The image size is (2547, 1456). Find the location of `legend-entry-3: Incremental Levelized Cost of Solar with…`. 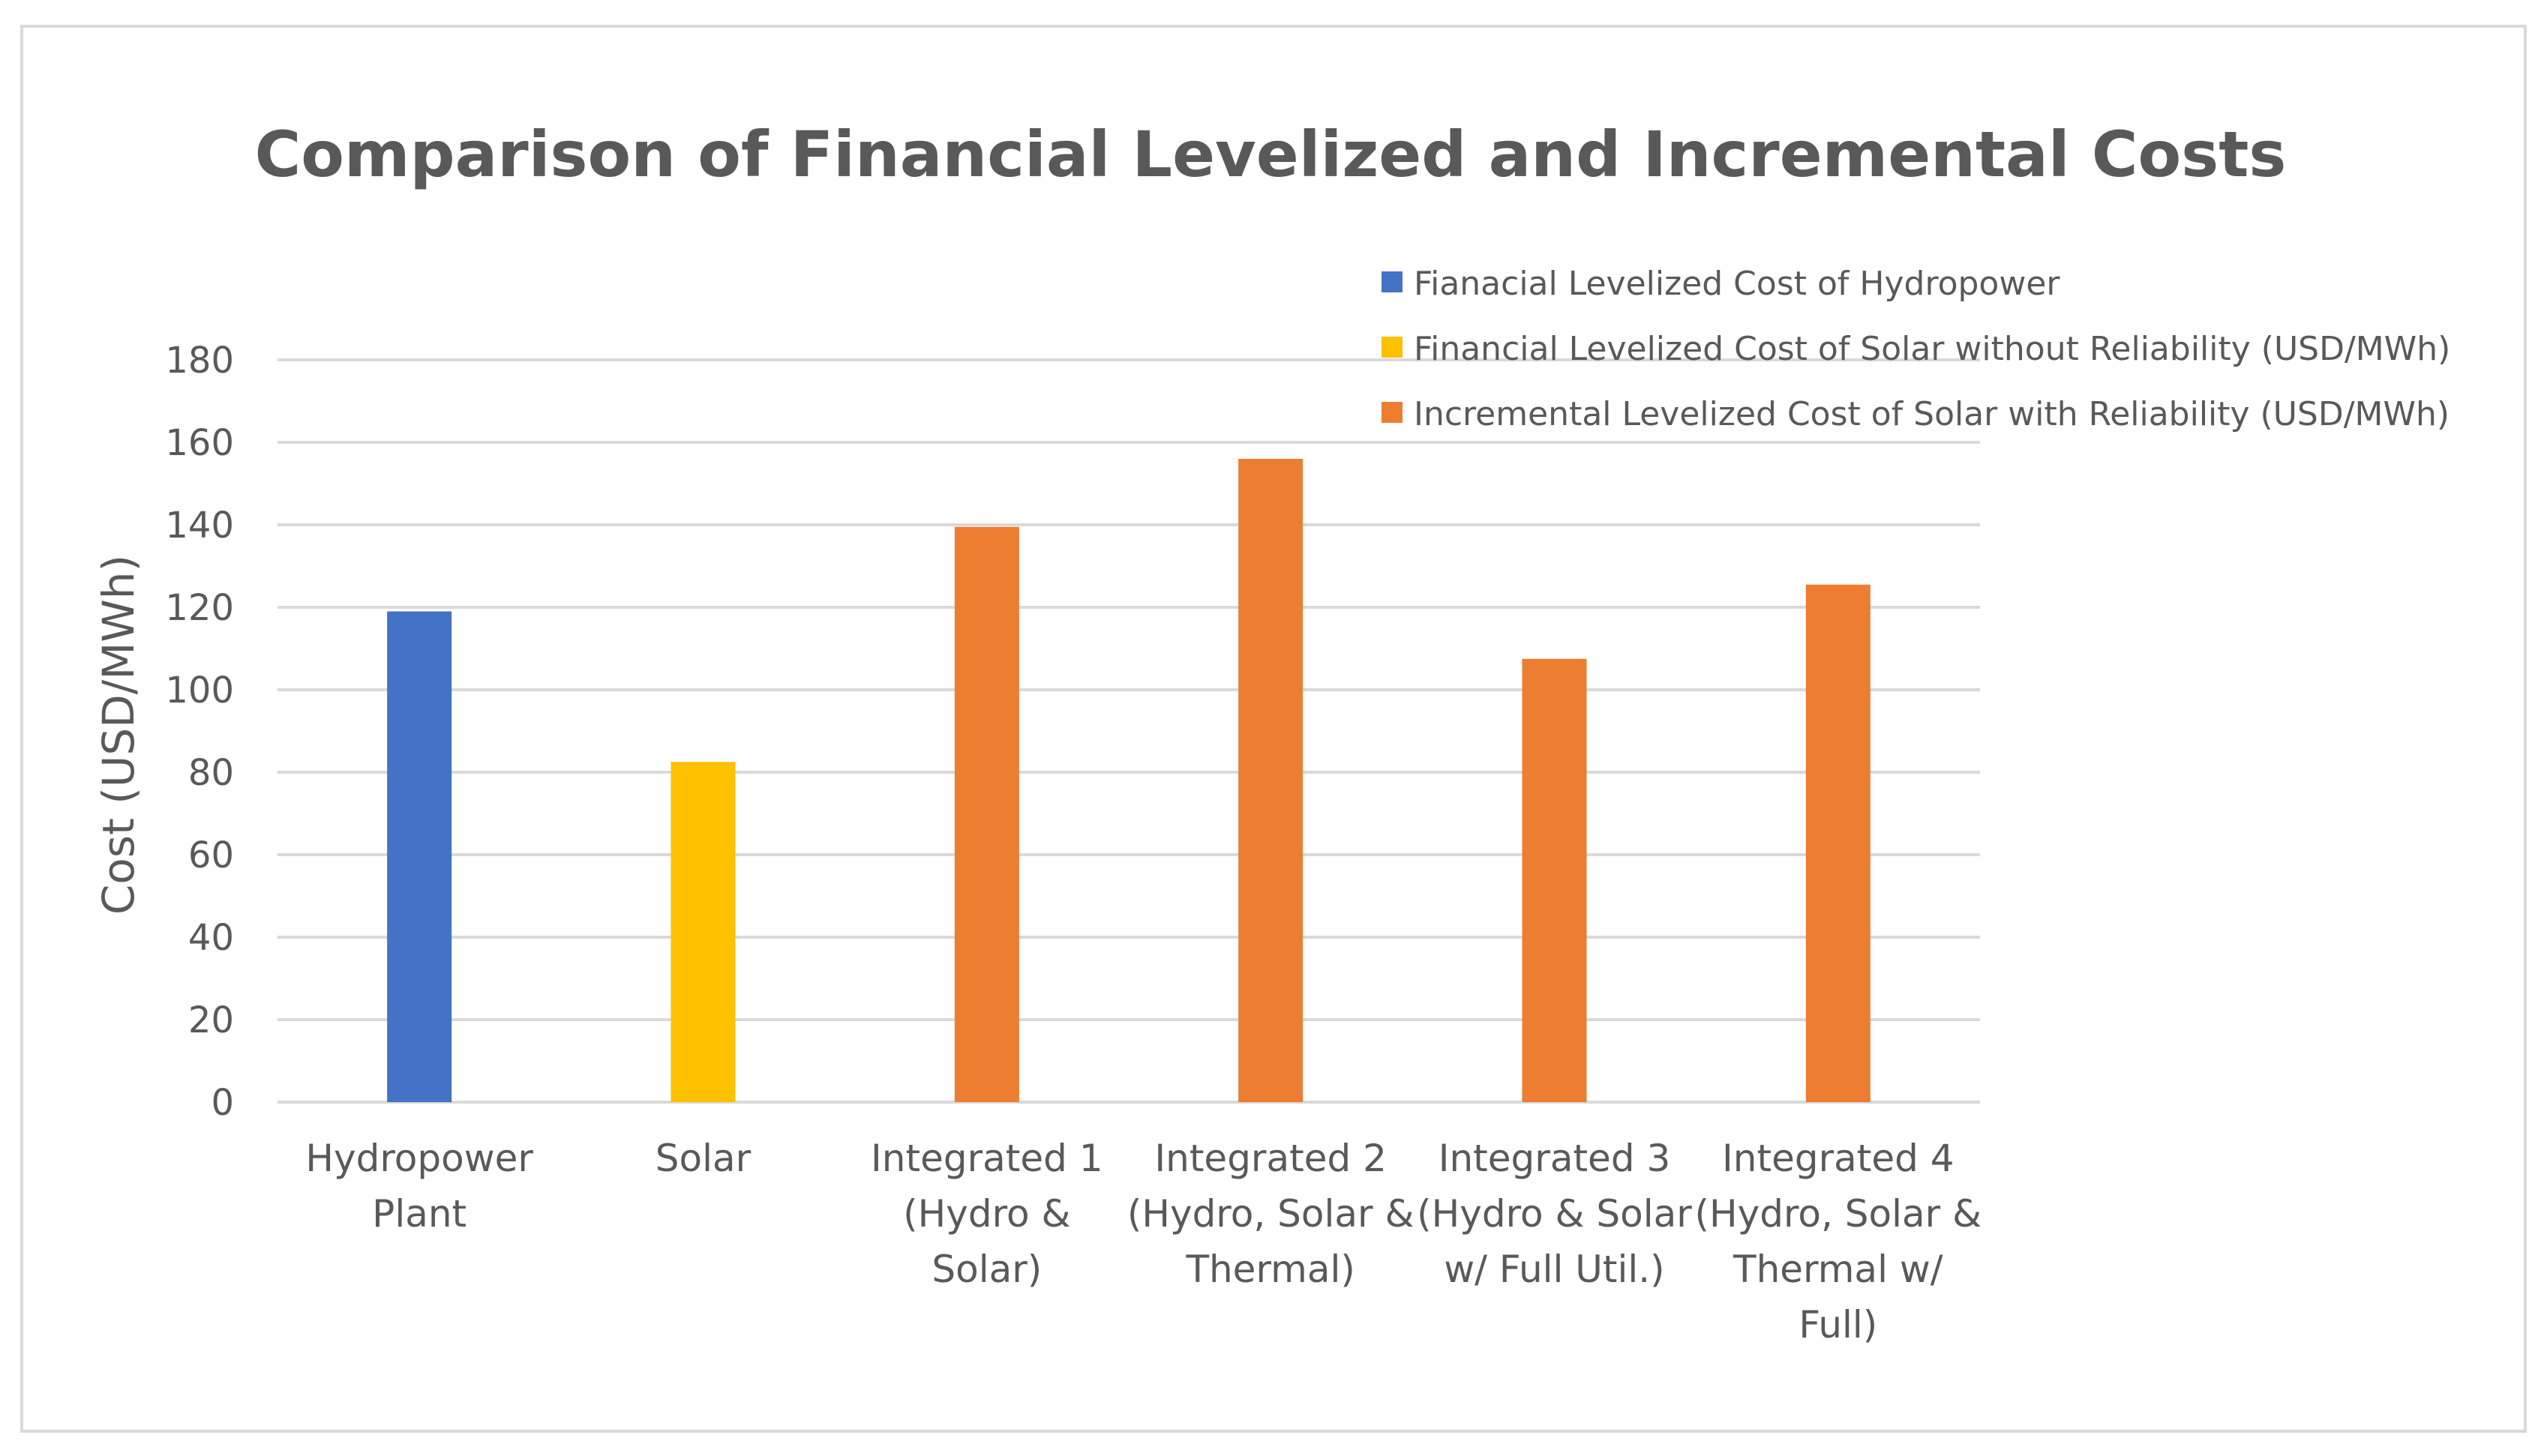

legend-entry-3: Incremental Levelized Cost of Solar with… is located at coordinates (1932, 414).